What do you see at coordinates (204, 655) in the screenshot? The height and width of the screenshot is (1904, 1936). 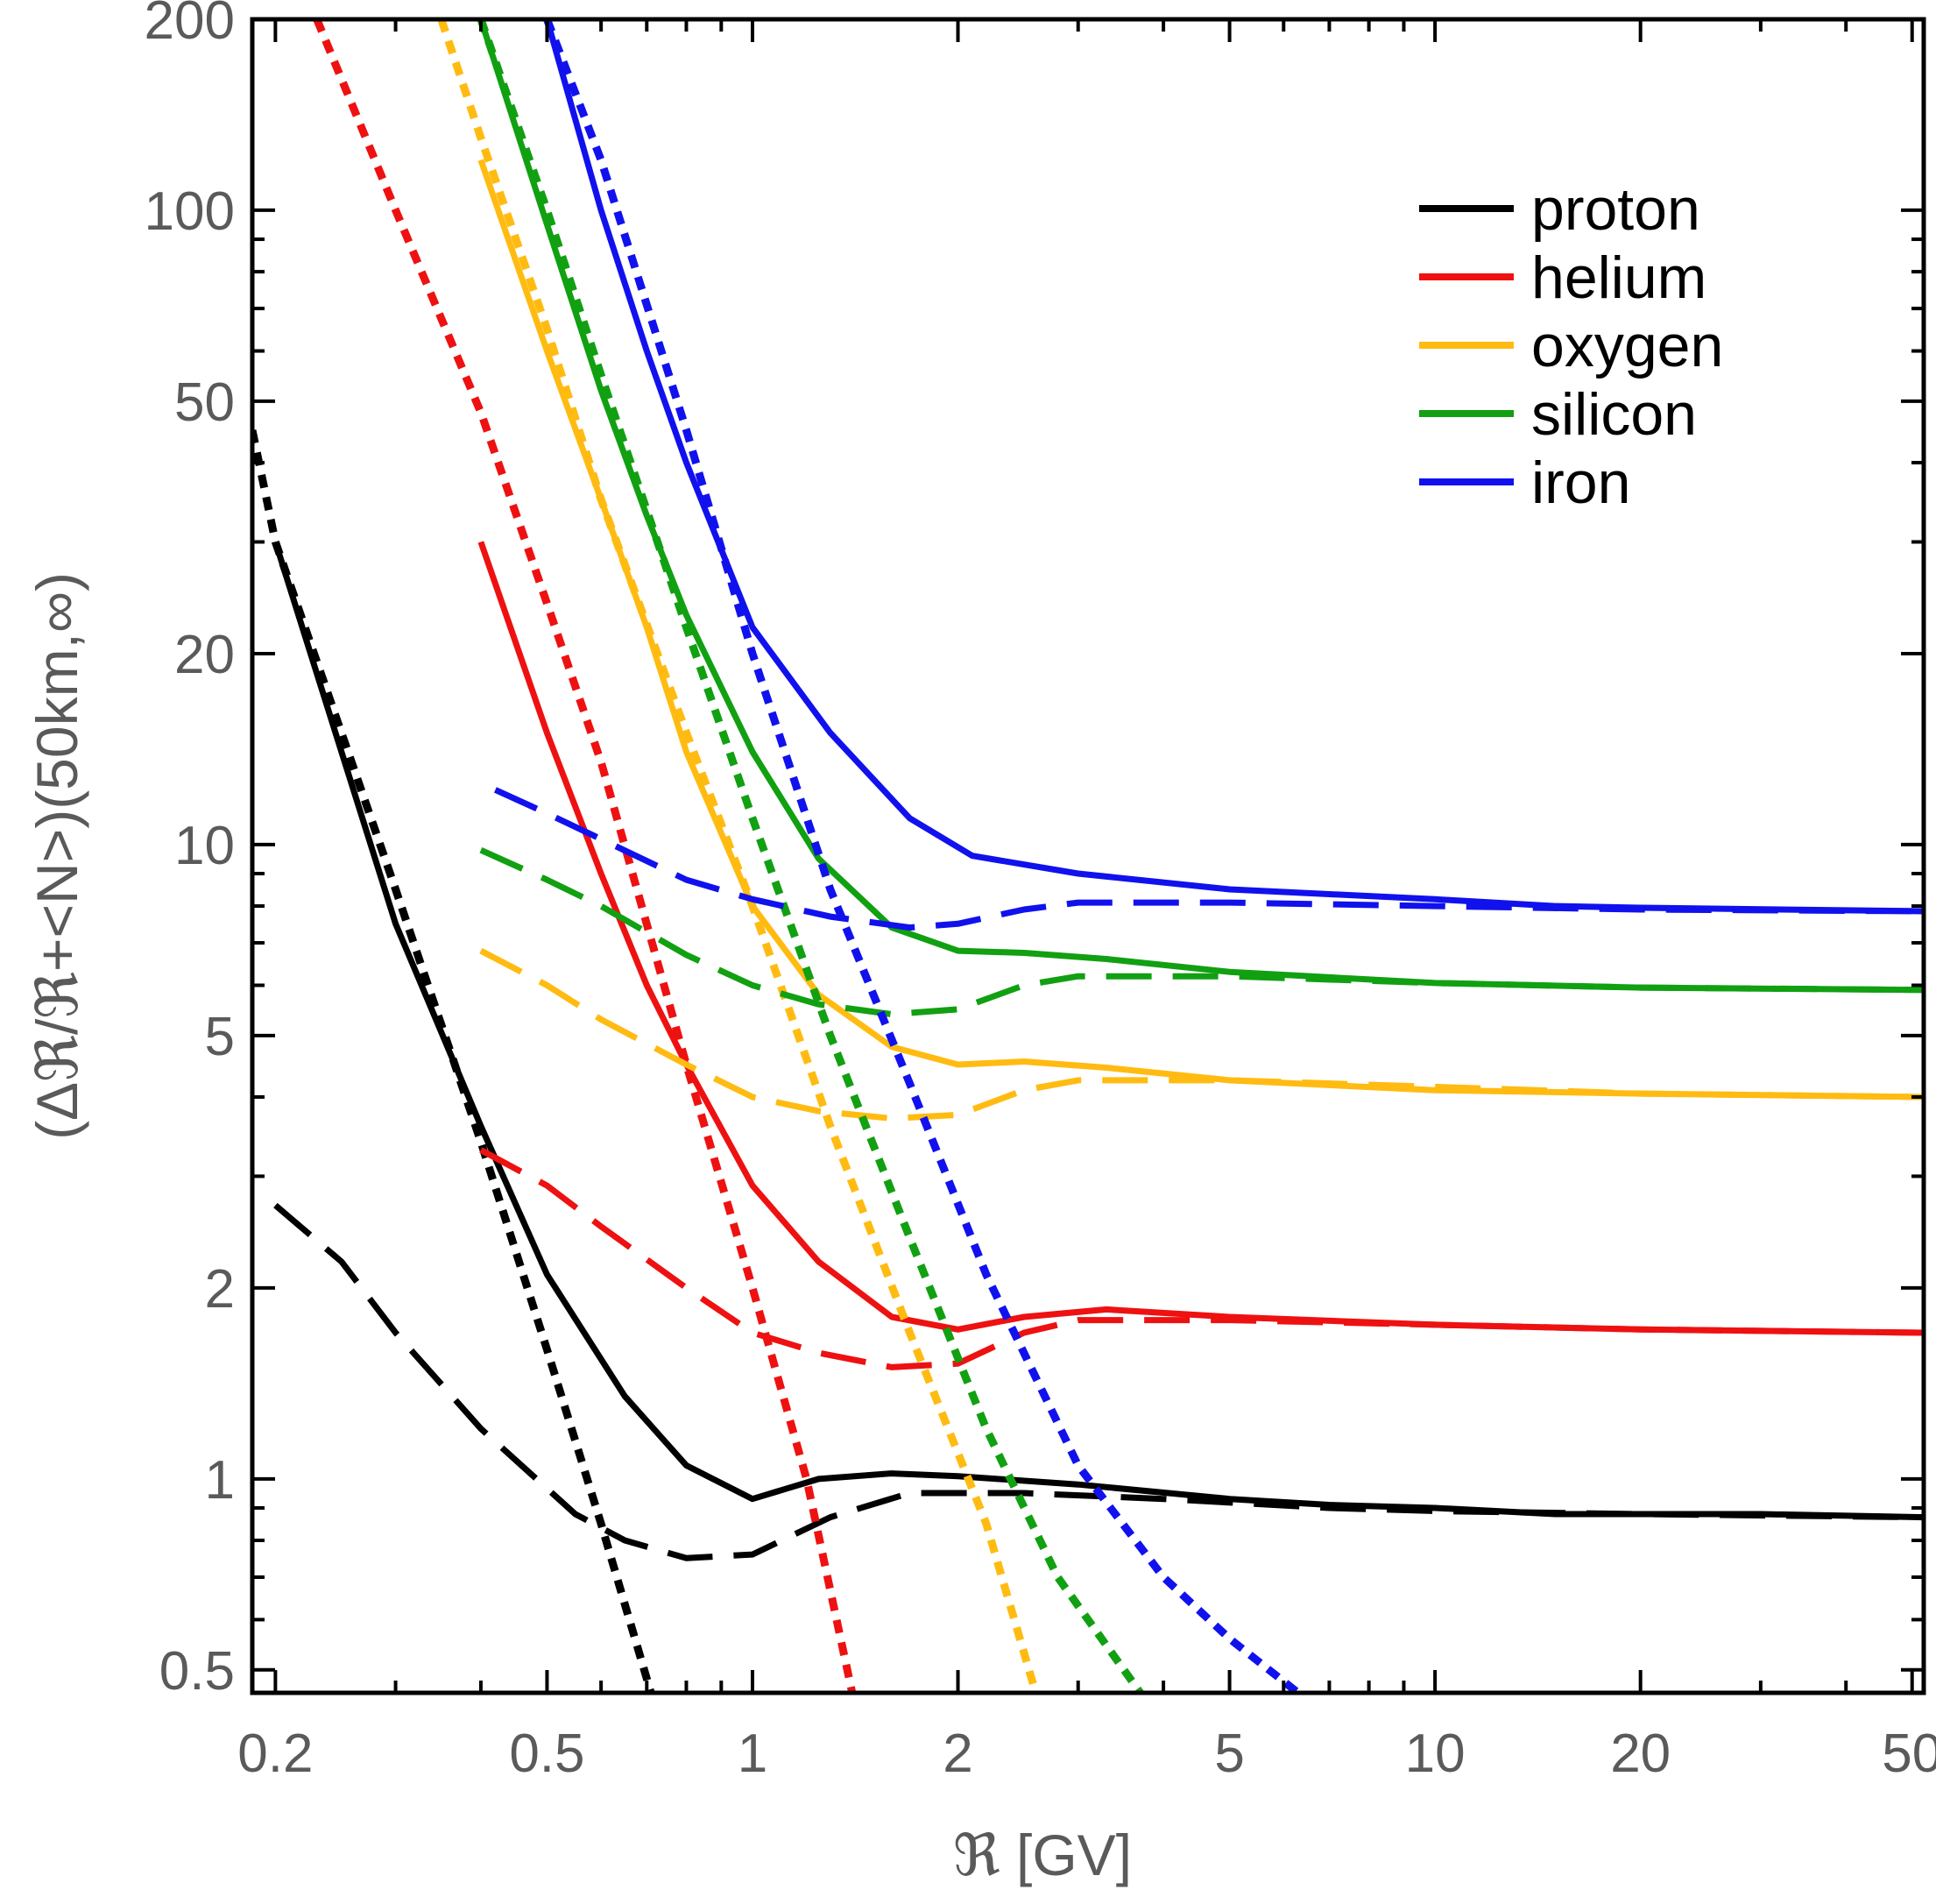 I see `y-tick-label: 20` at bounding box center [204, 655].